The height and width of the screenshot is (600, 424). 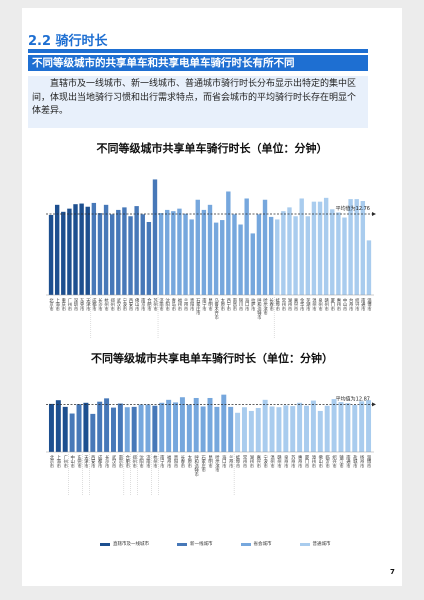 I want to click on x-tick-label: 中山市, so click(x=72, y=462).